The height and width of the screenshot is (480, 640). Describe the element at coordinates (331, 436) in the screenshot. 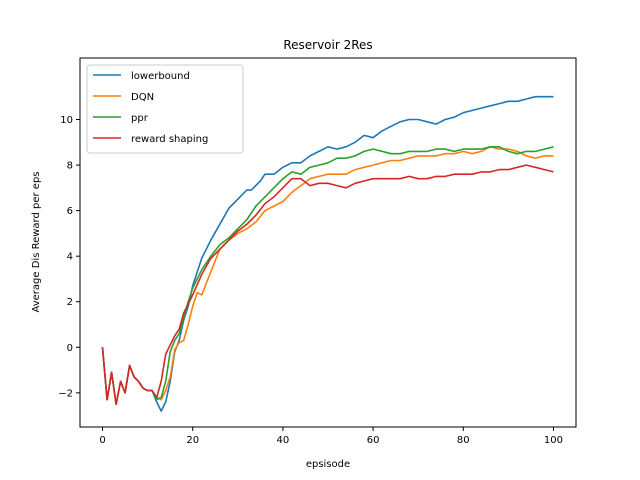

I see `x-axis: 0 20 40 60 80 100` at that location.